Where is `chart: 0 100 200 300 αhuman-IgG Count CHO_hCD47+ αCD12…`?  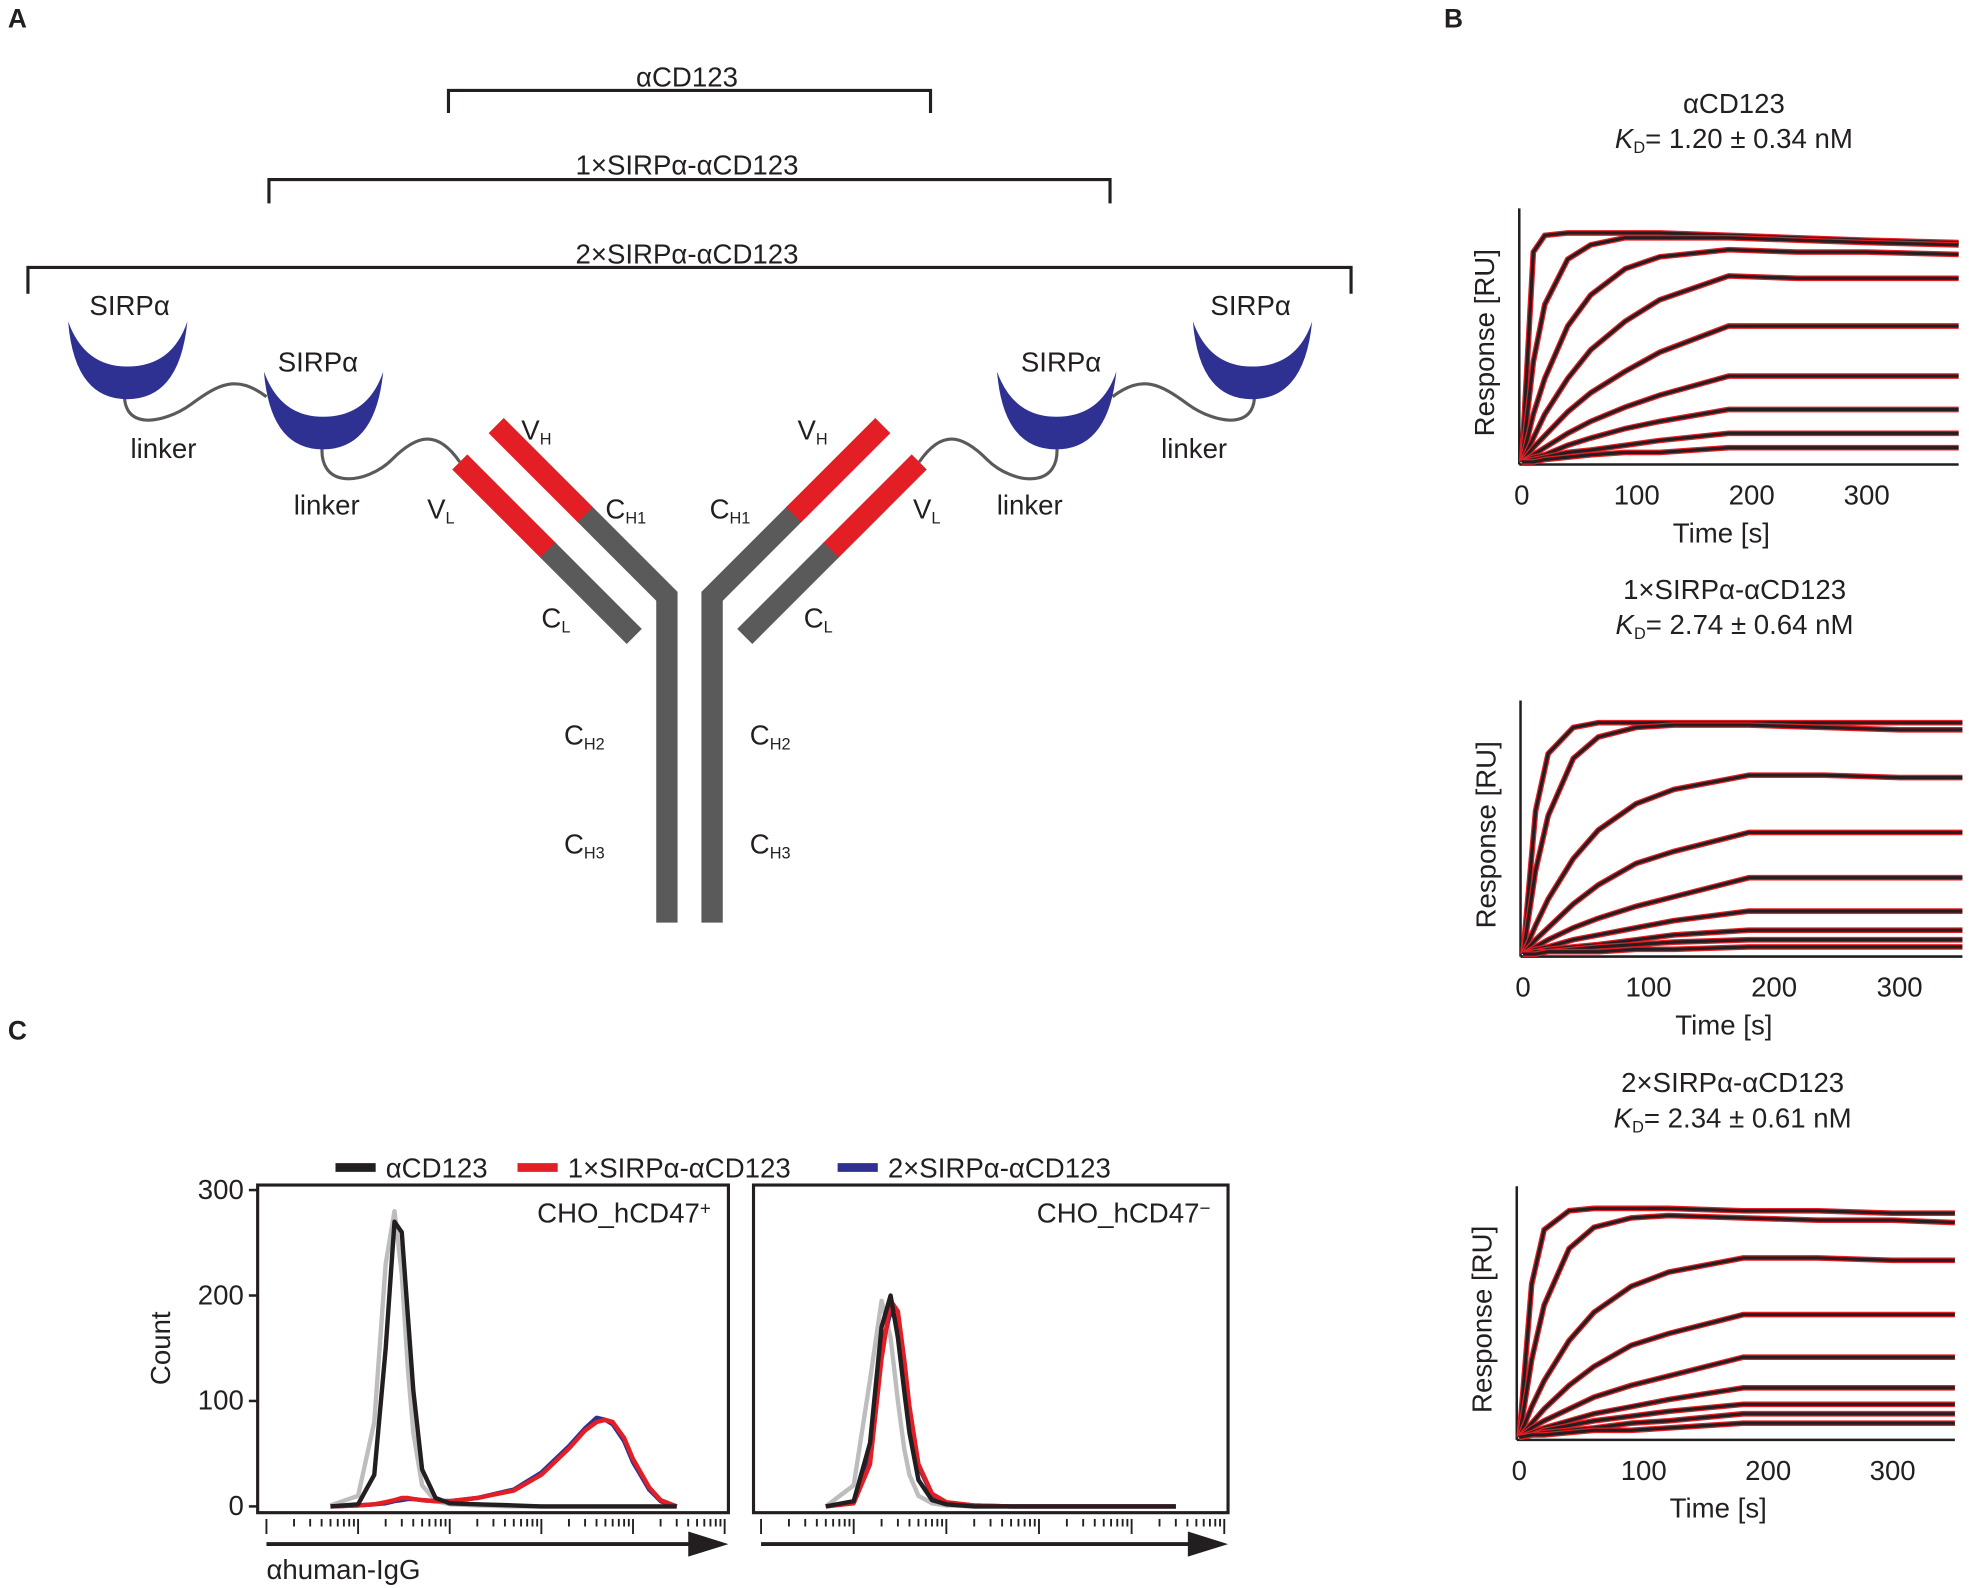
chart: 0 100 200 300 αhuman-IgG Count CHO_hCD47+ αCD12… is located at coordinates (628, 1369).